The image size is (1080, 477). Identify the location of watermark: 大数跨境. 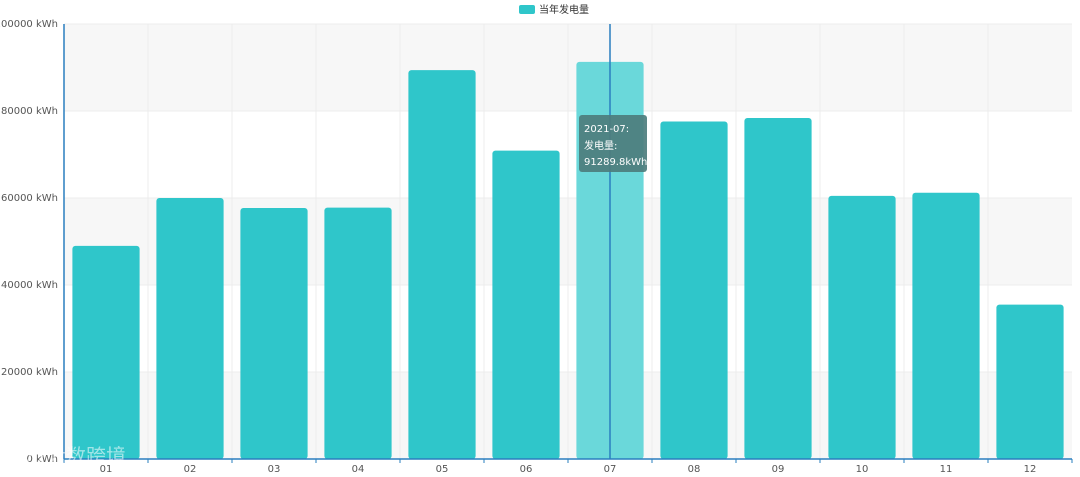
(68, 456).